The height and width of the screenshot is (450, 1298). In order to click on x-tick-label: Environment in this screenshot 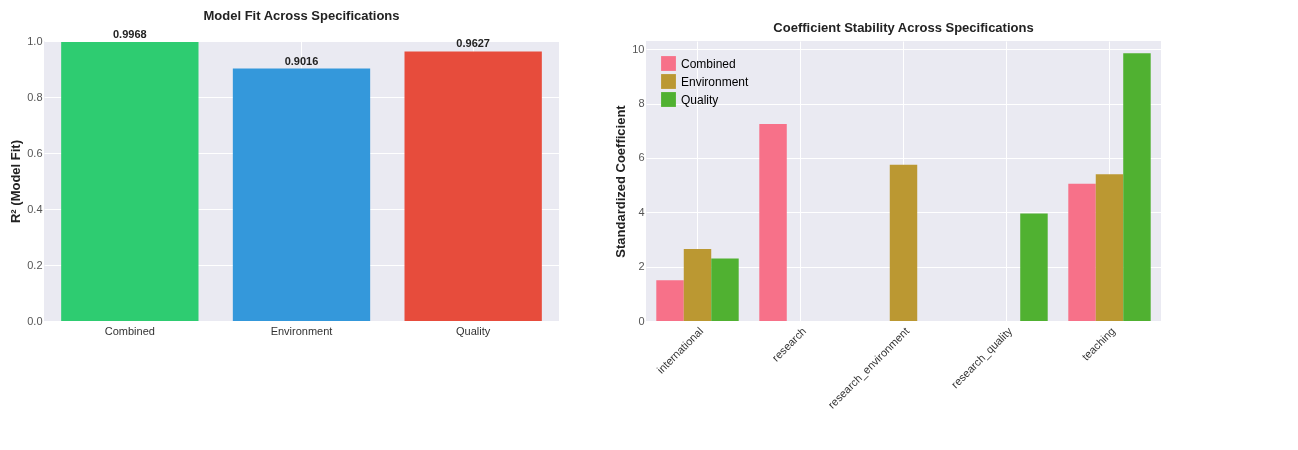, I will do `click(301, 330)`.